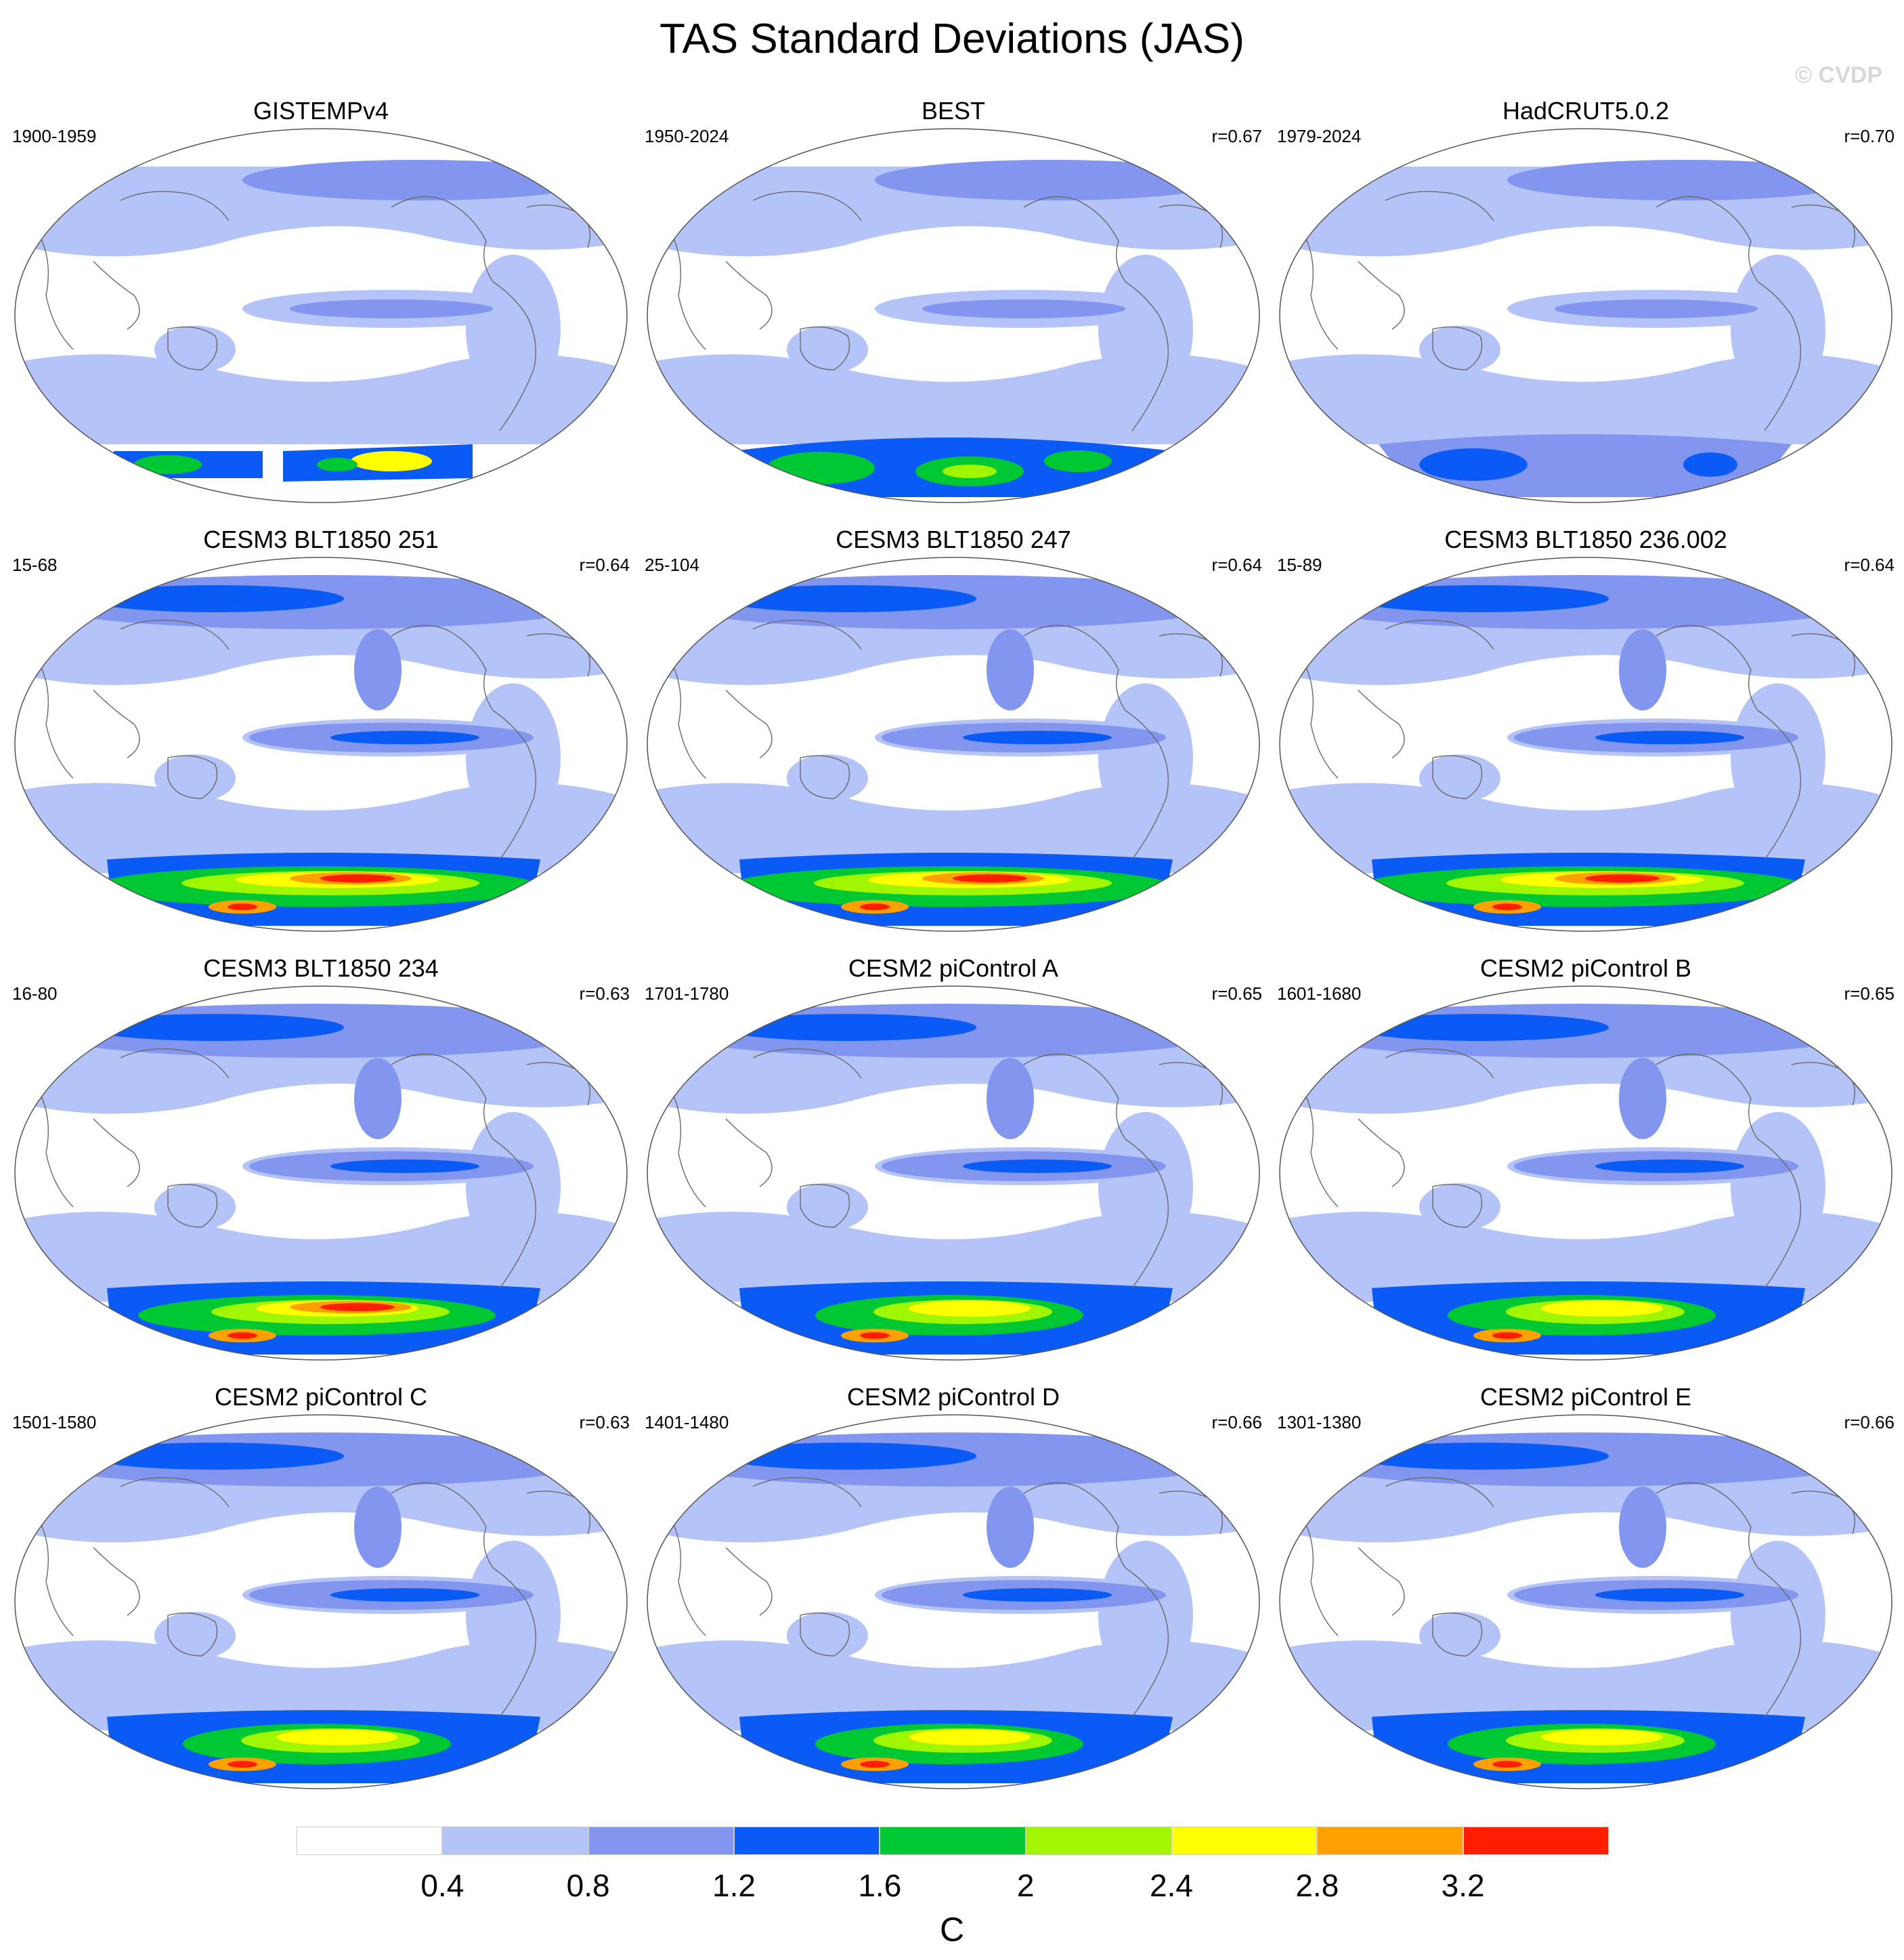  I want to click on panel-period: 1950-2024, so click(687, 136).